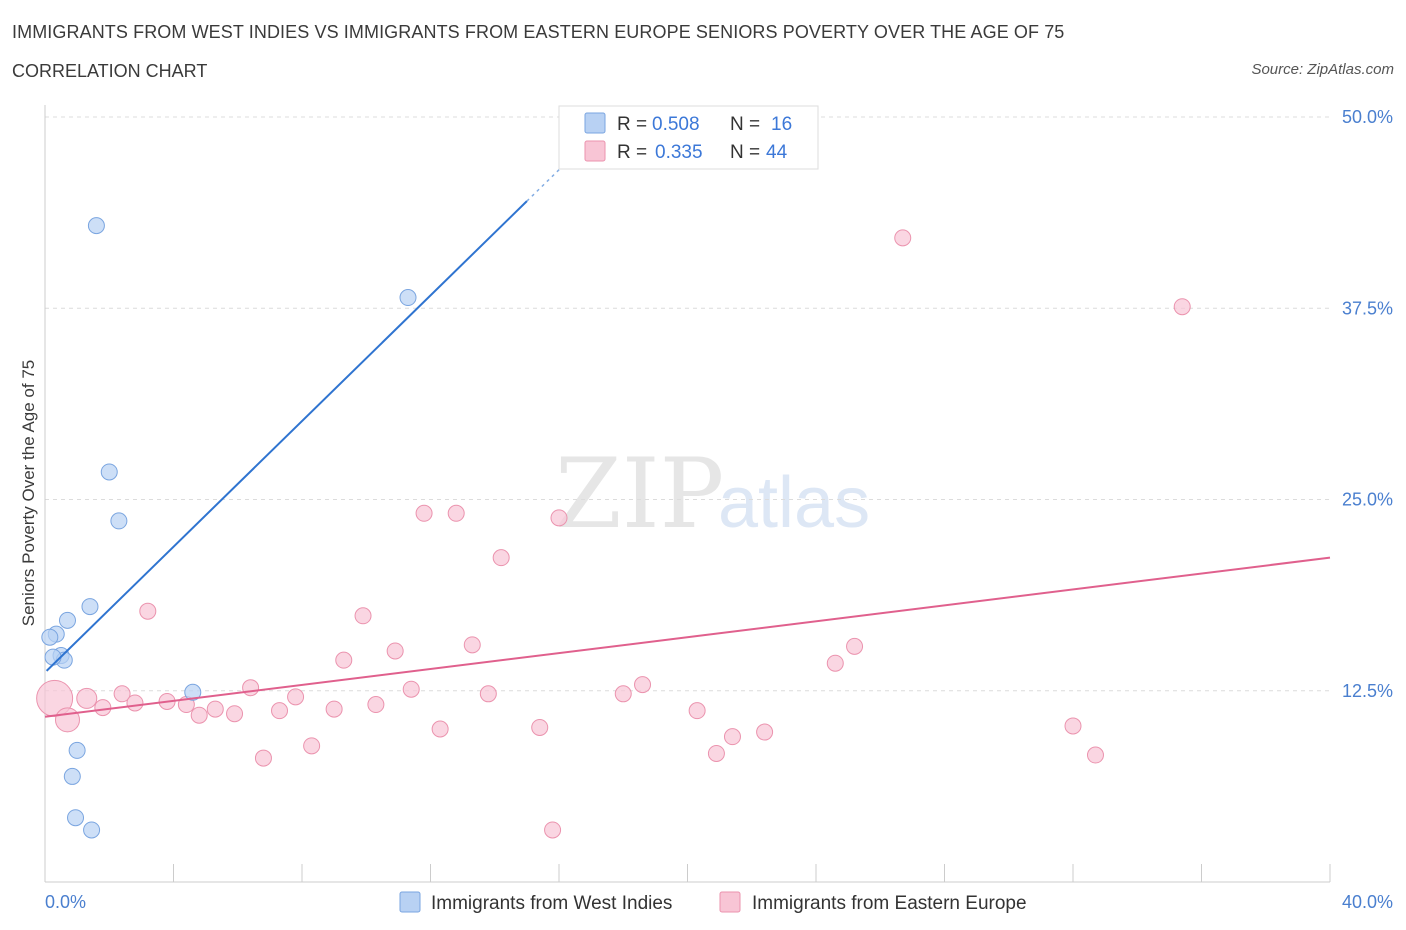 The image size is (1406, 930). I want to click on source-label: Source: ZipAtlas.com, so click(1322, 69).